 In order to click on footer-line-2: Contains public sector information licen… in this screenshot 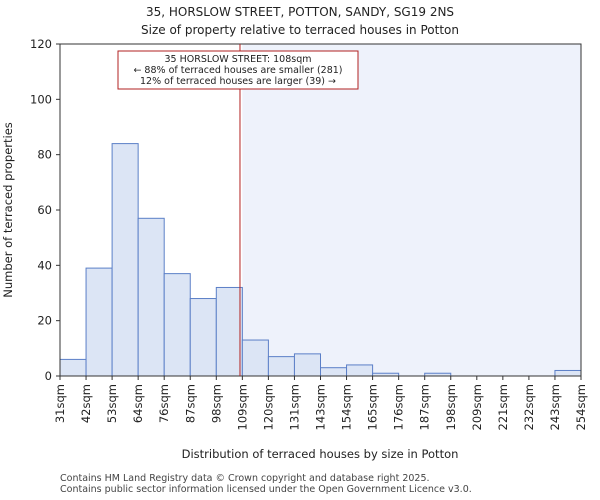, I will do `click(266, 489)`.